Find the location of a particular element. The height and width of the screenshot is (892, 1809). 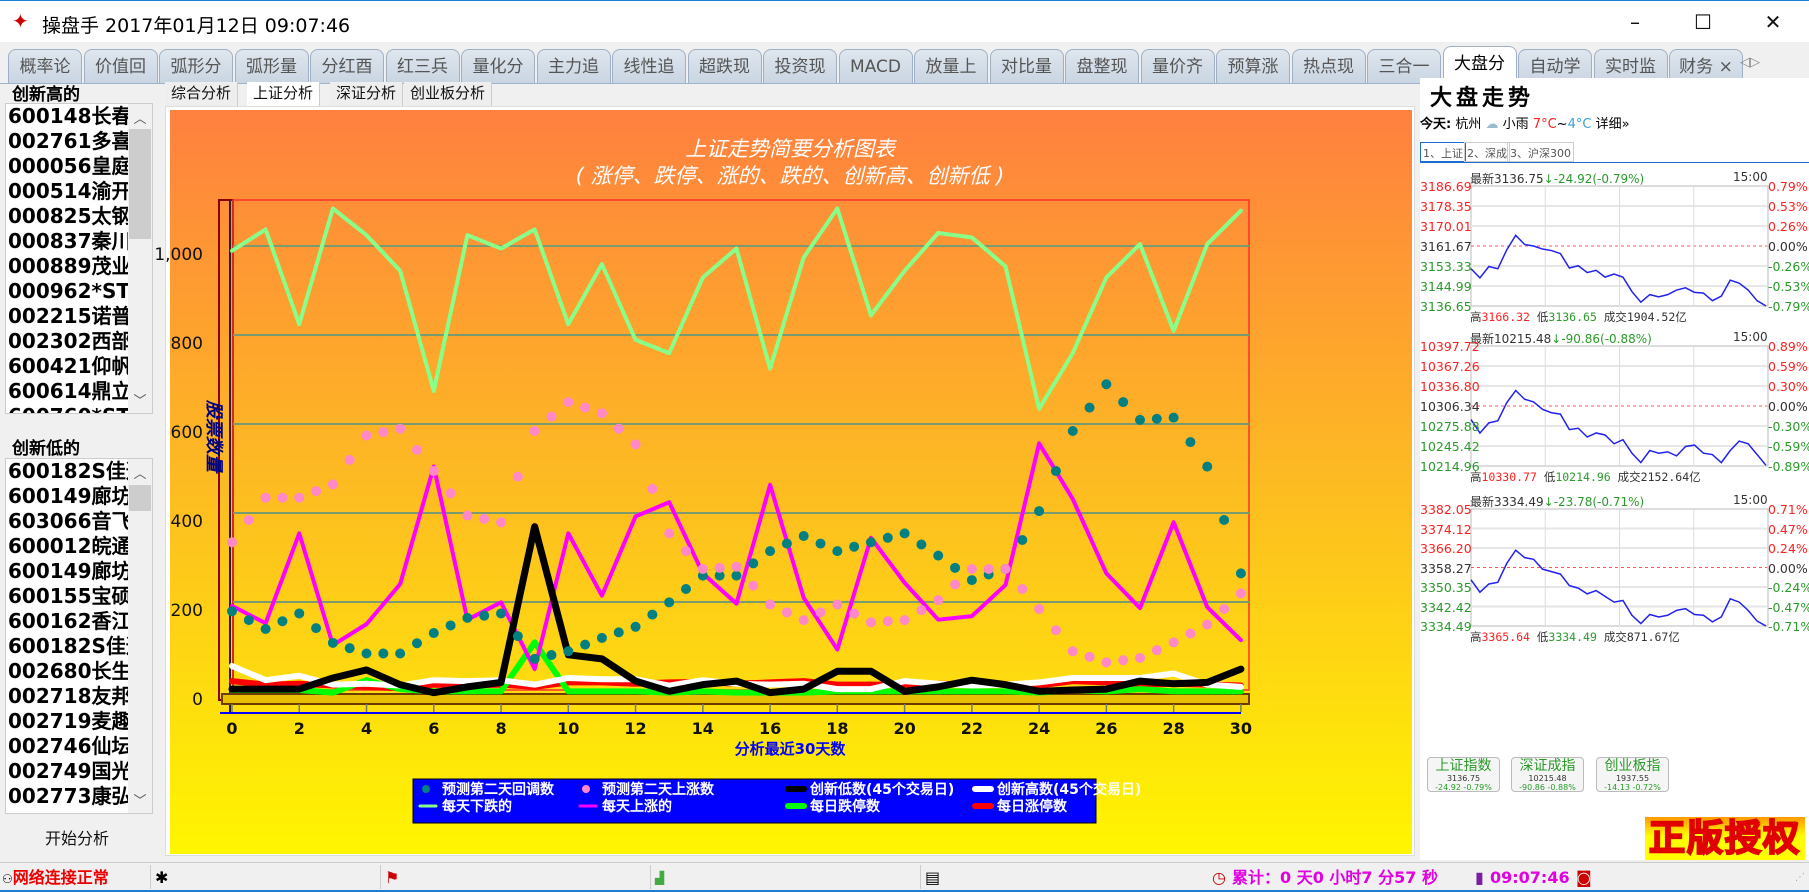

index-button: 创业板指 1937.55 -14.13 -0.72% is located at coordinates (1632, 774).